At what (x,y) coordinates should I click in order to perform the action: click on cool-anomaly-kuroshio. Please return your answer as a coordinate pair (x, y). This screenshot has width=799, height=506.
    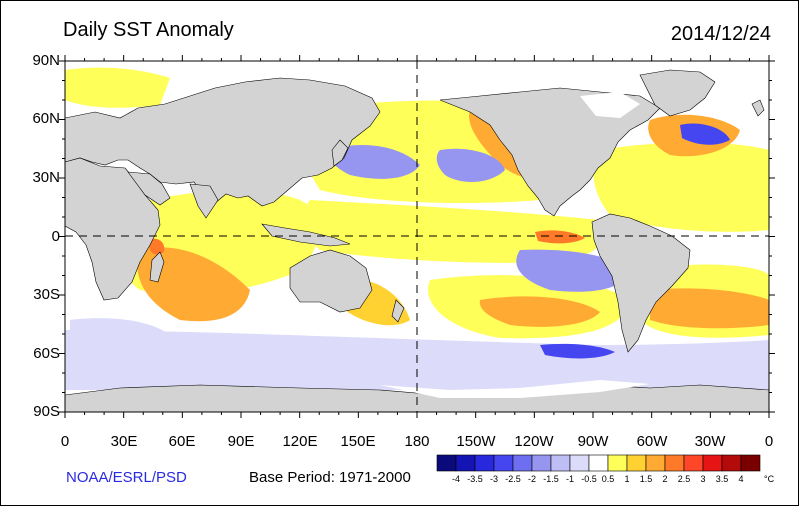
    Looking at the image, I should click on (374, 162).